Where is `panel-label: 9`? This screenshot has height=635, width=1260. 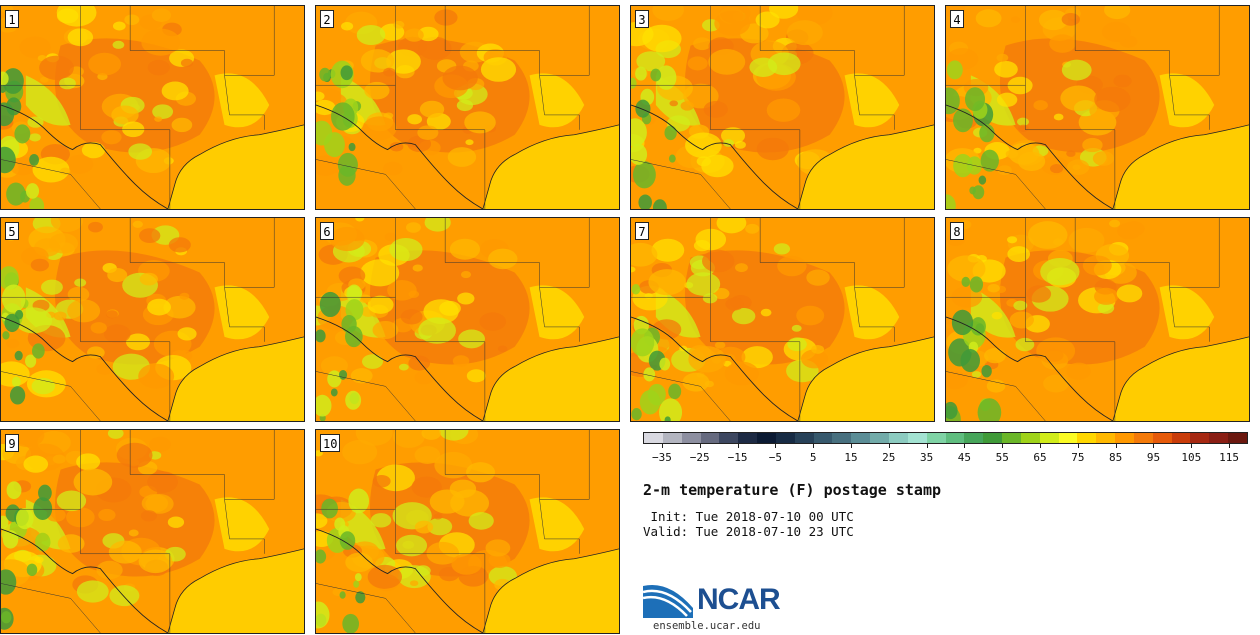 panel-label: 9 is located at coordinates (12, 443).